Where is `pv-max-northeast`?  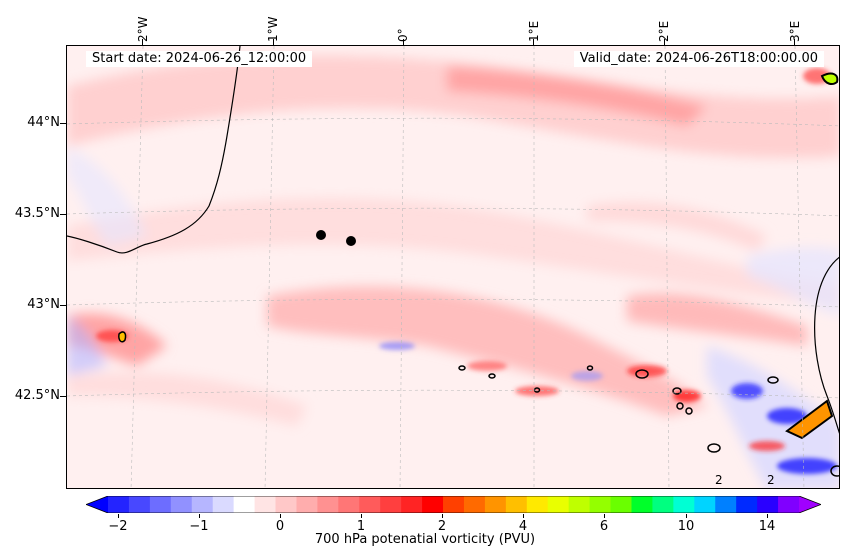
pv-max-northeast is located at coordinates (829, 78).